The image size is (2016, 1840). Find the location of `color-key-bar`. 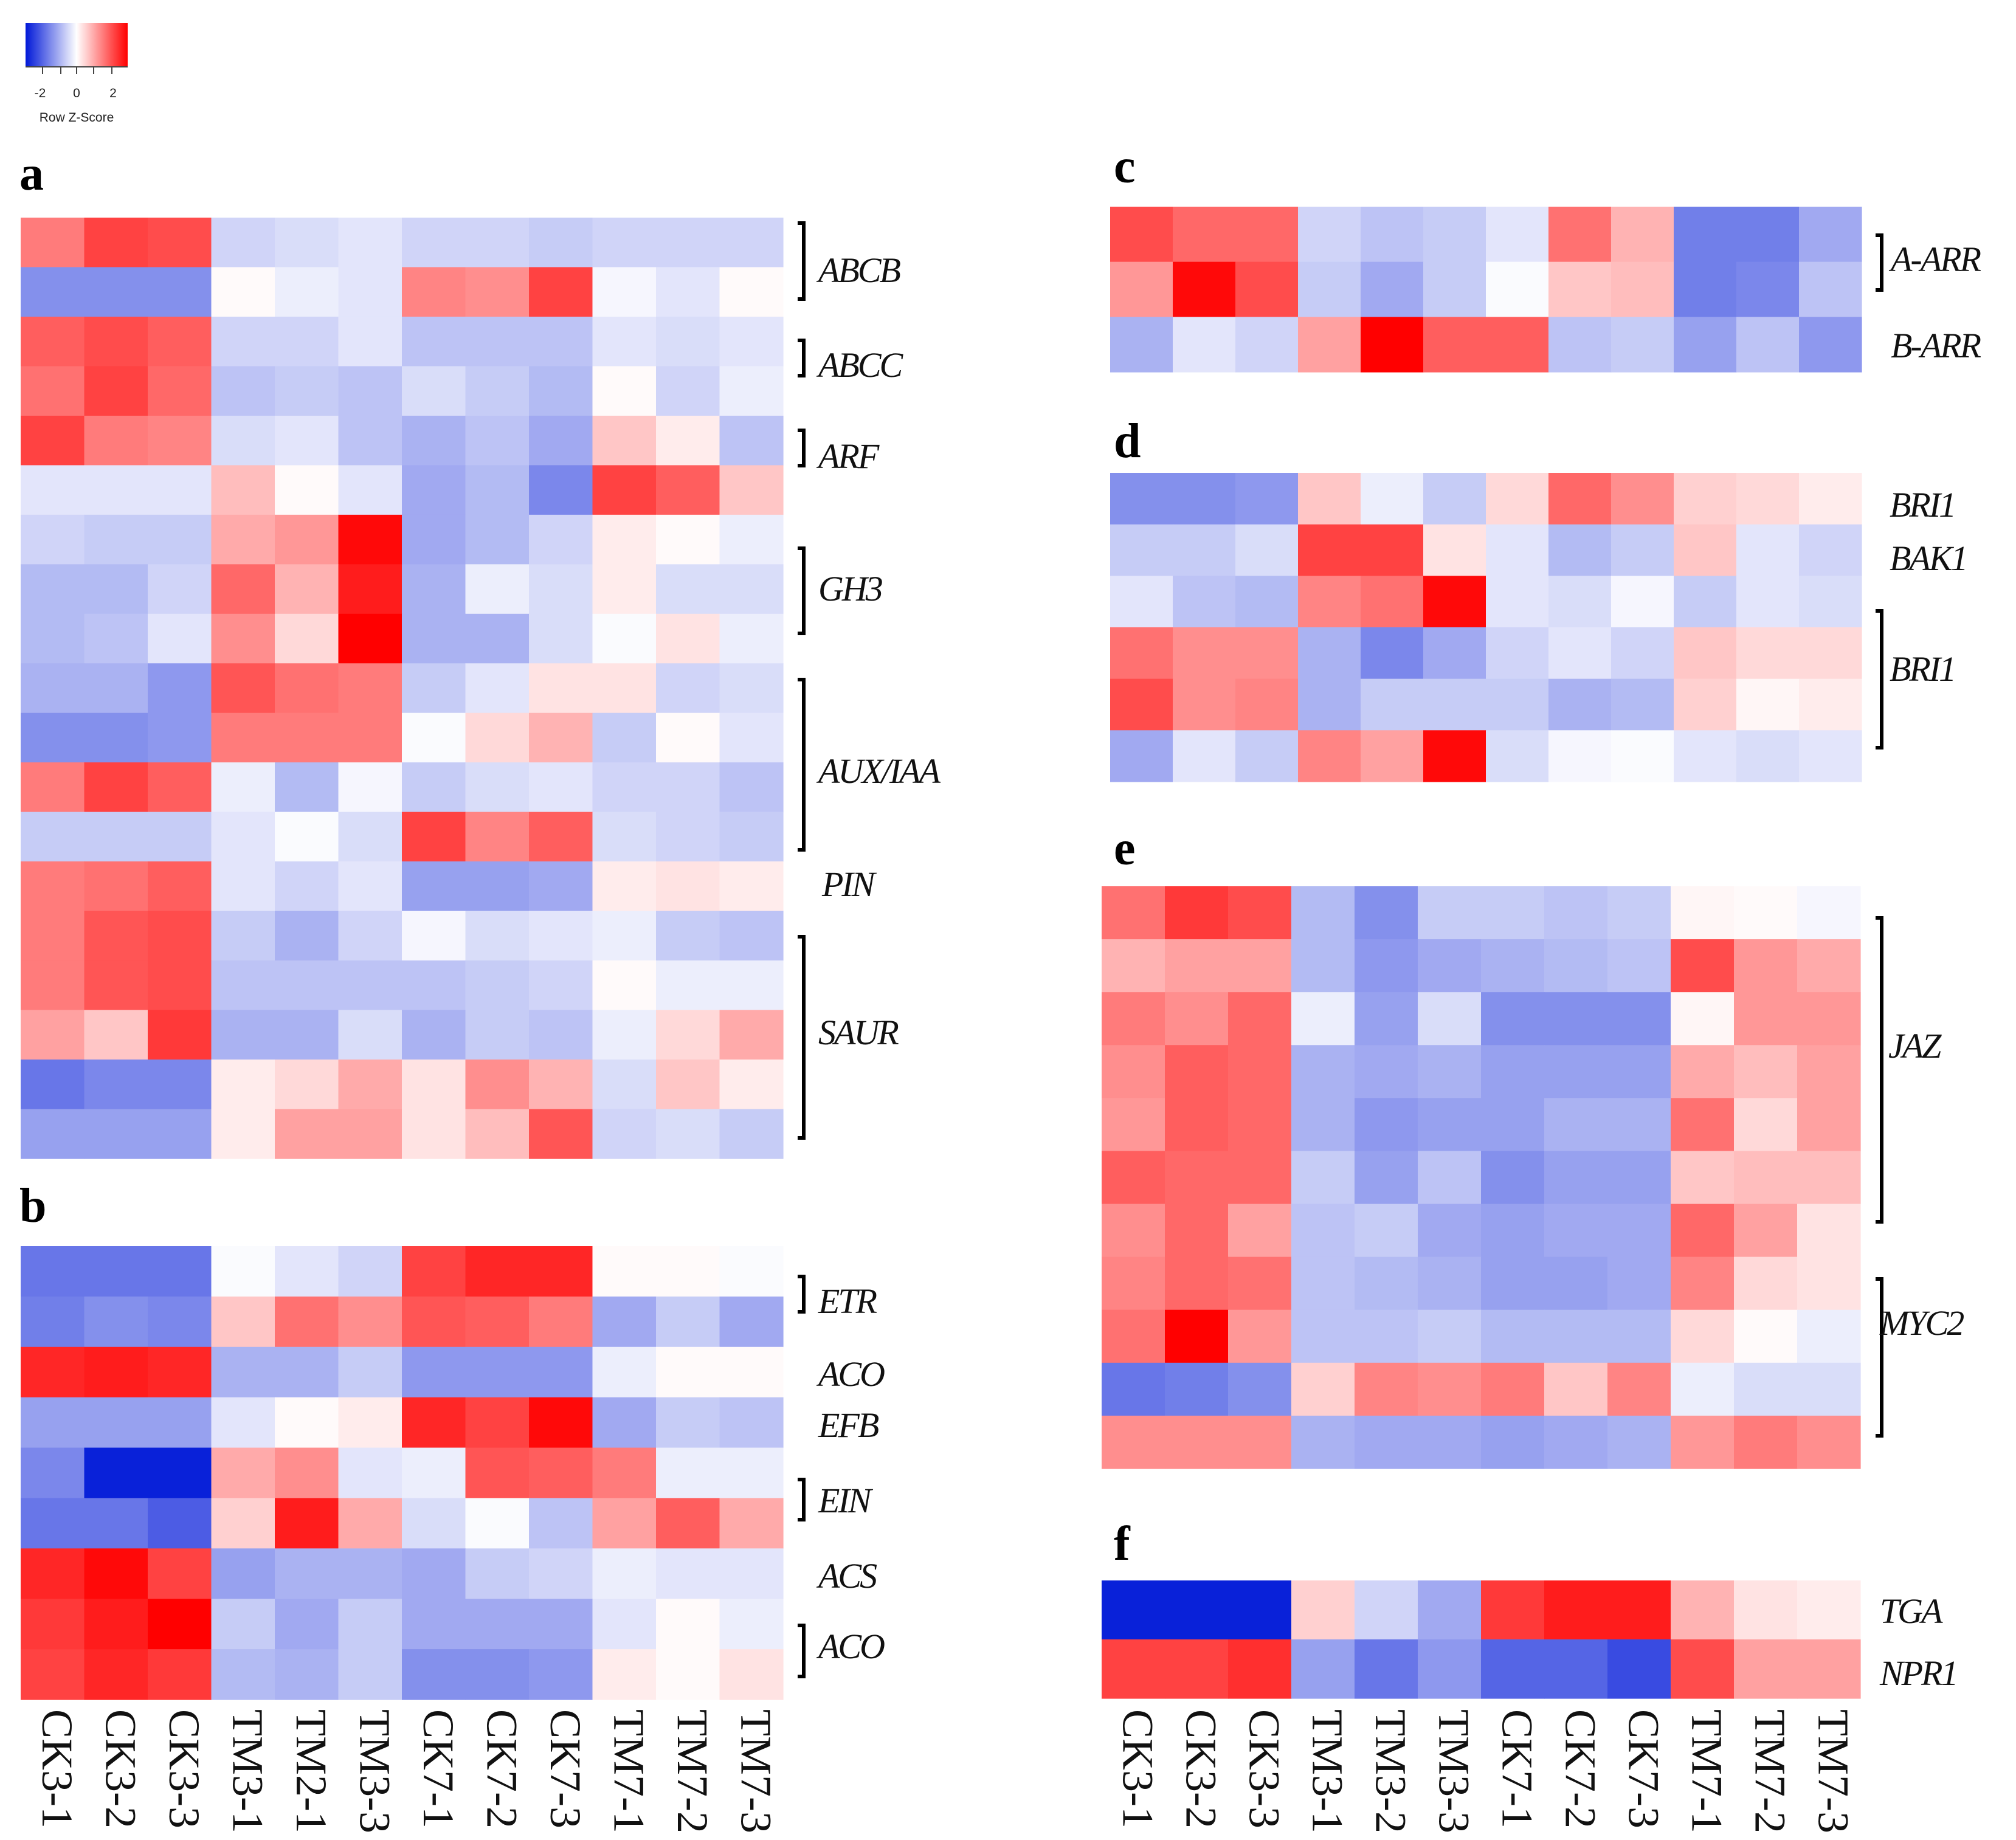

color-key-bar is located at coordinates (77, 45).